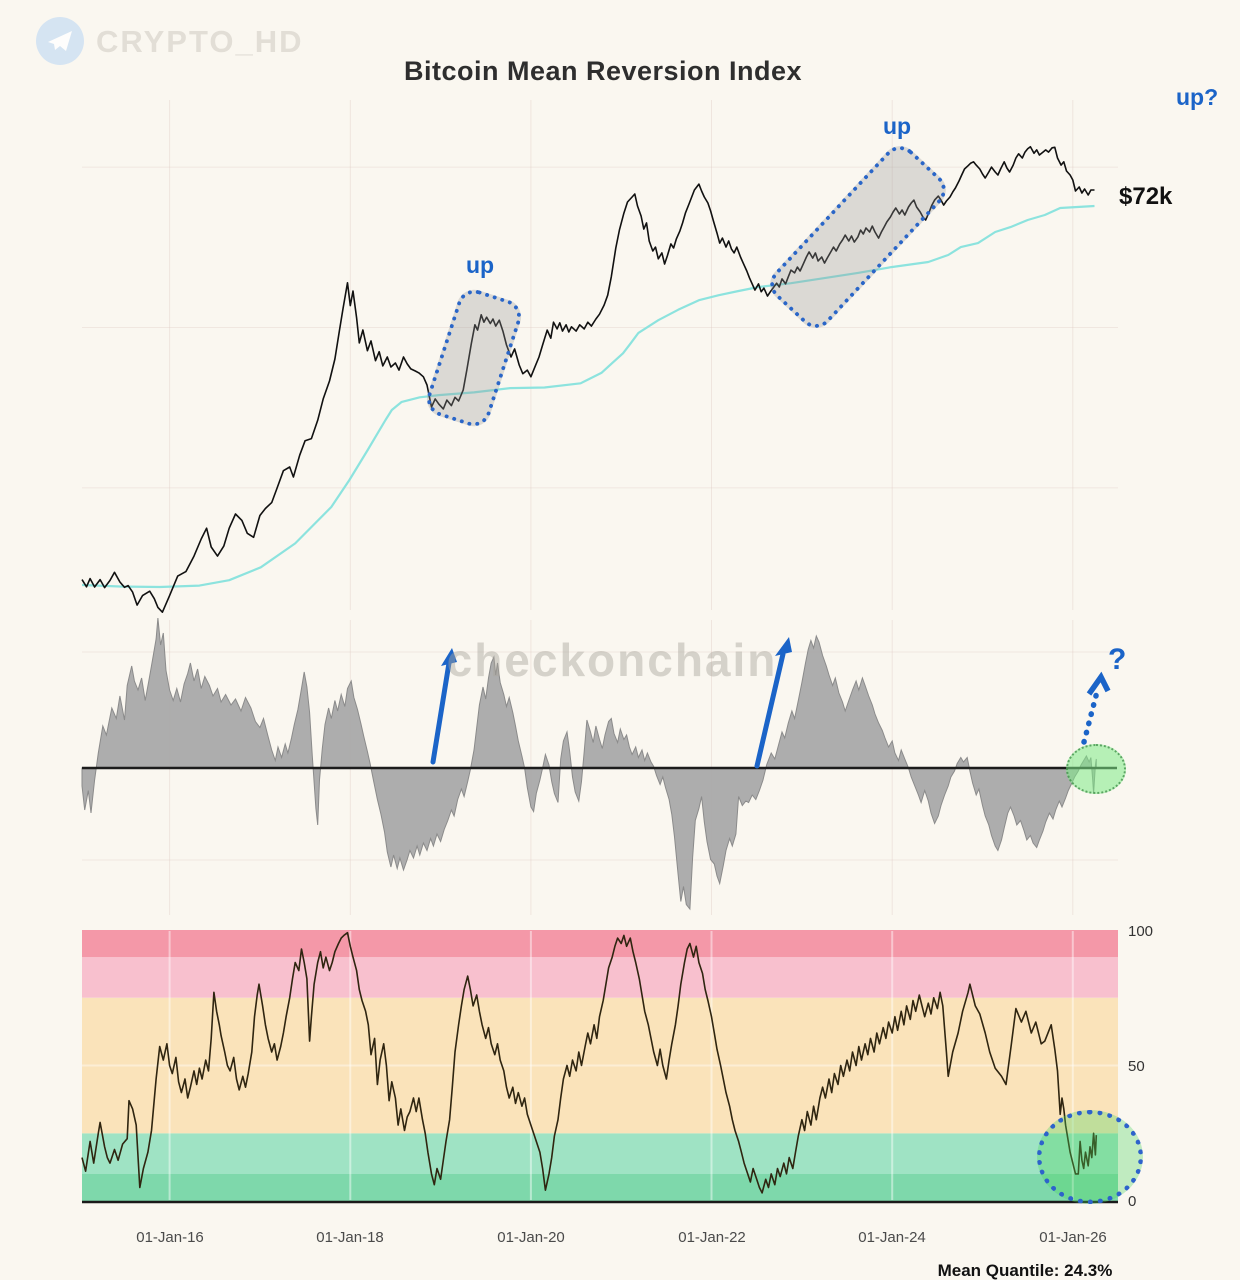 Image resolution: width=1240 pixels, height=1280 pixels. What do you see at coordinates (1132, 1201) in the screenshot?
I see `ytick-0: 0` at bounding box center [1132, 1201].